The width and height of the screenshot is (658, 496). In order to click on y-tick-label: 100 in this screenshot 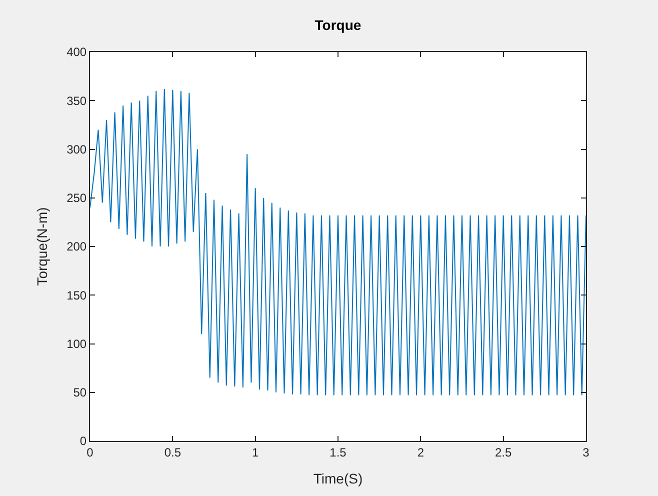, I will do `click(76, 343)`.